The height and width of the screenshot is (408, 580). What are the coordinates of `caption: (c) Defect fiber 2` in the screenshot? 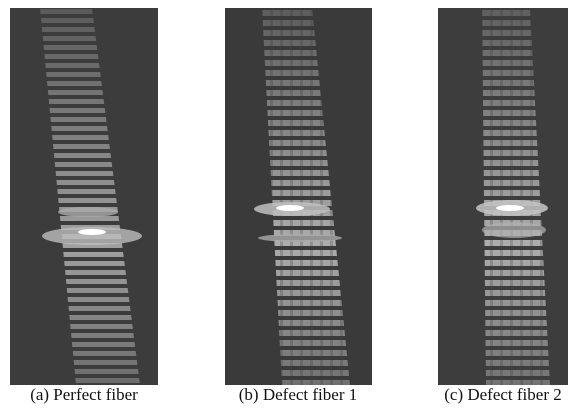 It's located at (503, 394).